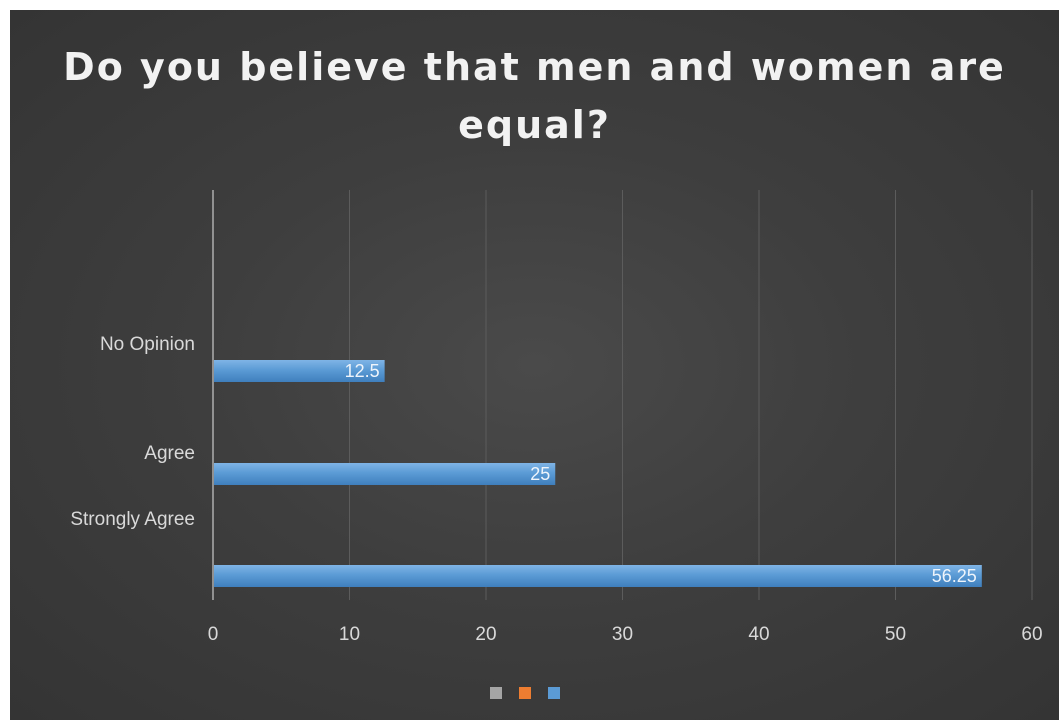  Describe the element at coordinates (554, 693) in the screenshot. I see `blue-square-icon` at that location.